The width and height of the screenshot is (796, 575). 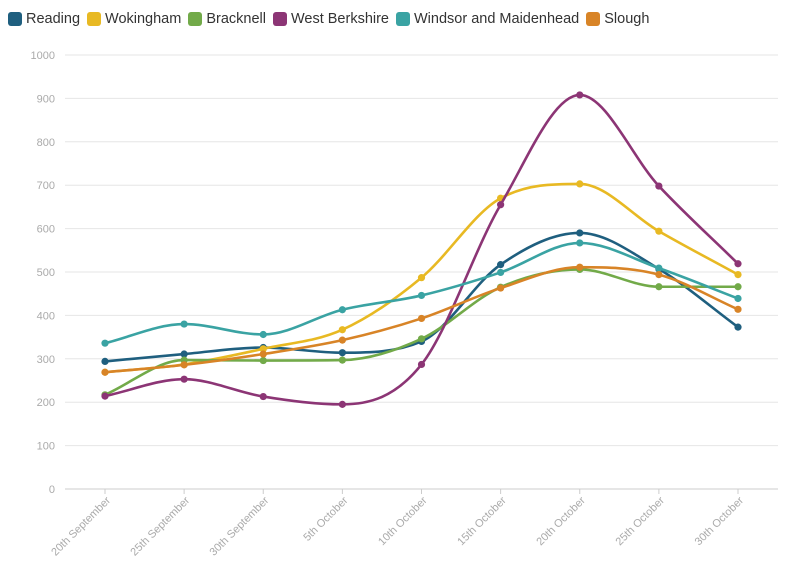 I want to click on y-tick-label: 600, so click(x=46, y=230).